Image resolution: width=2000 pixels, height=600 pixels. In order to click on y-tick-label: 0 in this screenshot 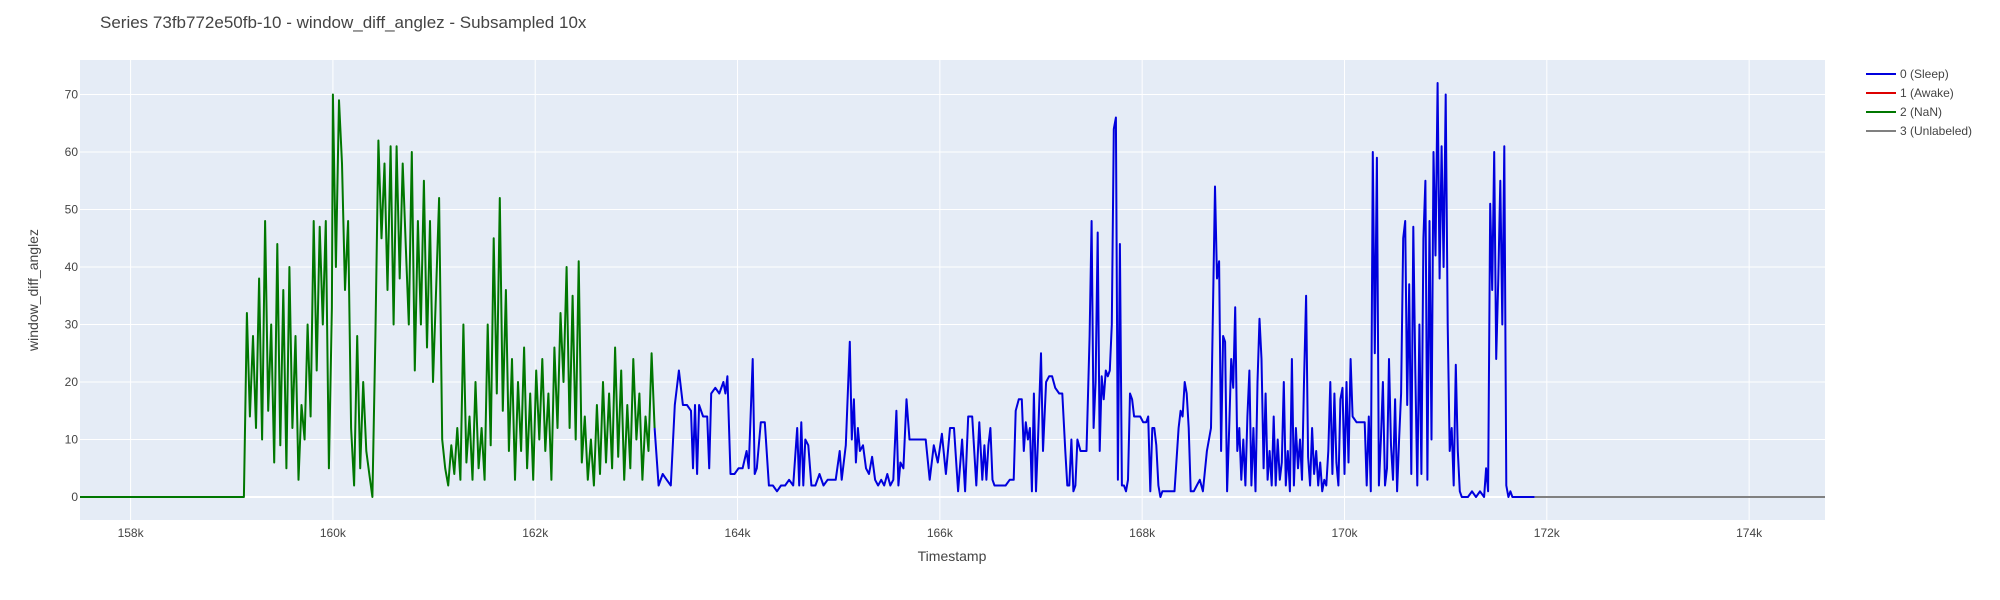, I will do `click(74, 497)`.